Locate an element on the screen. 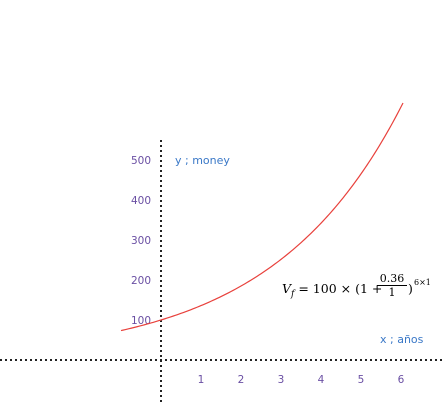 The height and width of the screenshot is (403, 443). formula-annotation: Vf = 100 × (1 + 0.36 1 ) 6×1 is located at coordinates (362, 290).